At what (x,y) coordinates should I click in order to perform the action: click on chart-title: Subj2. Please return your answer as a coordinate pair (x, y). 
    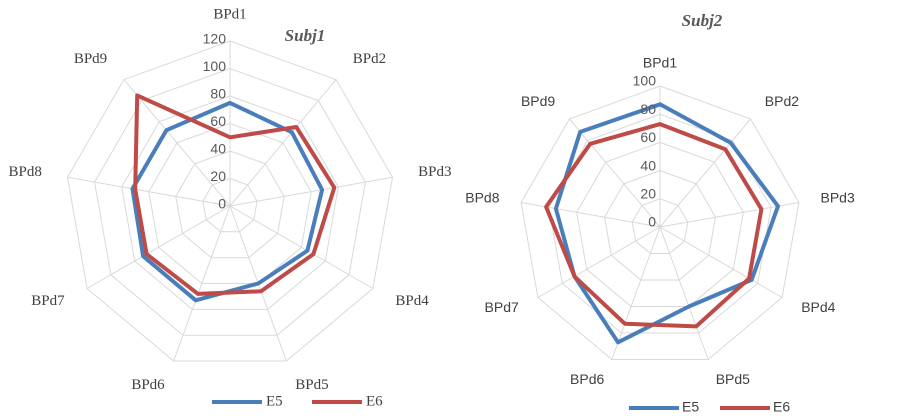
    Looking at the image, I should click on (702, 20).